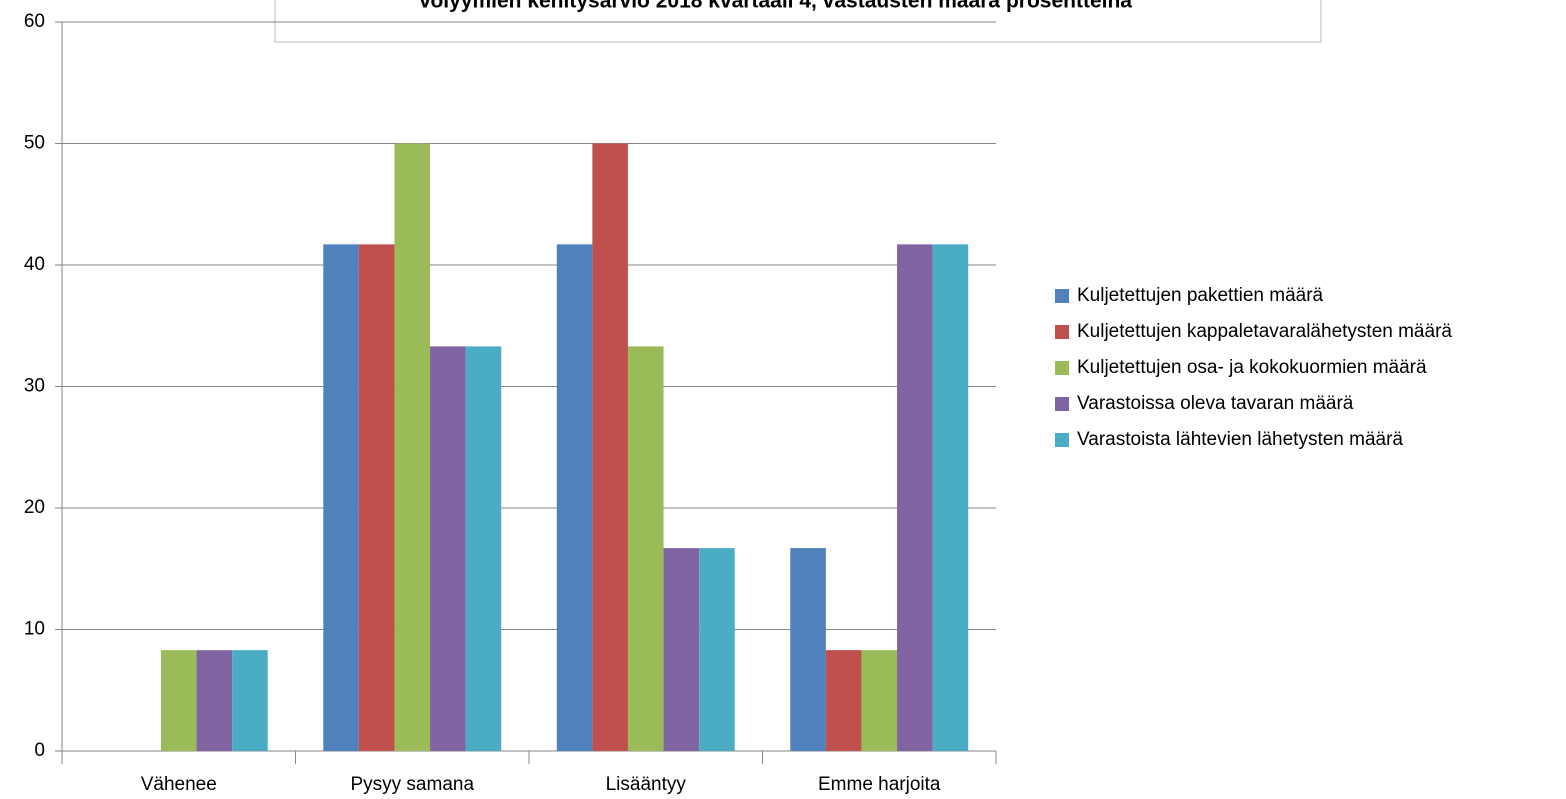 The image size is (1566, 799). What do you see at coordinates (798, 21) in the screenshot?
I see `title-box` at bounding box center [798, 21].